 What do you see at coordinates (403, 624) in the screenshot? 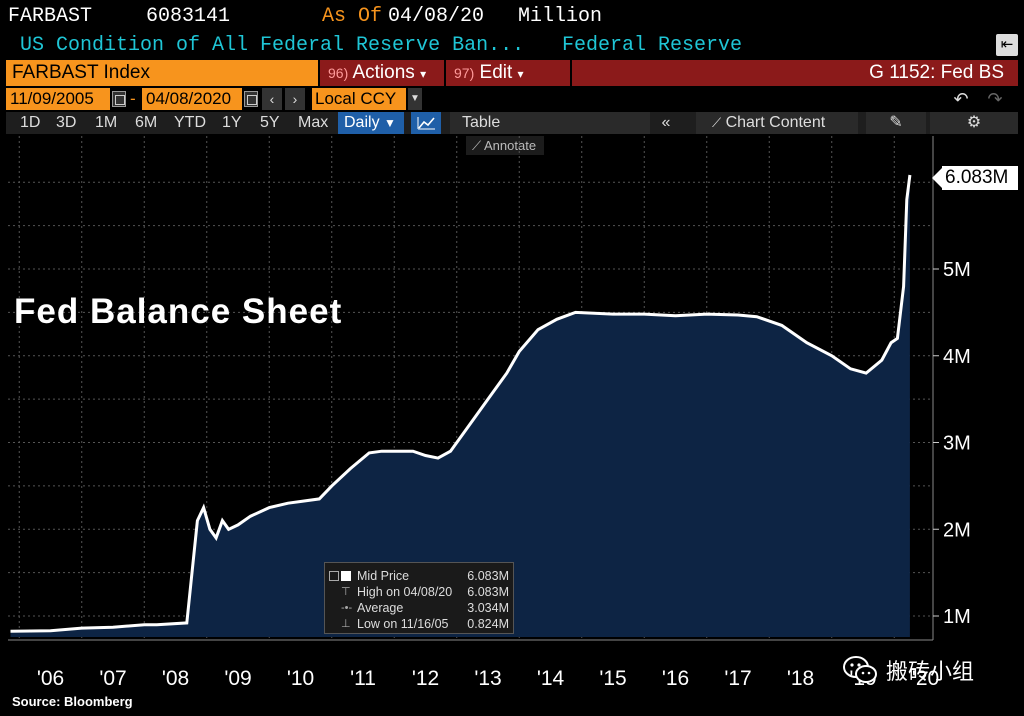
I see `legend-low-label: Low on 11/16/05` at bounding box center [403, 624].